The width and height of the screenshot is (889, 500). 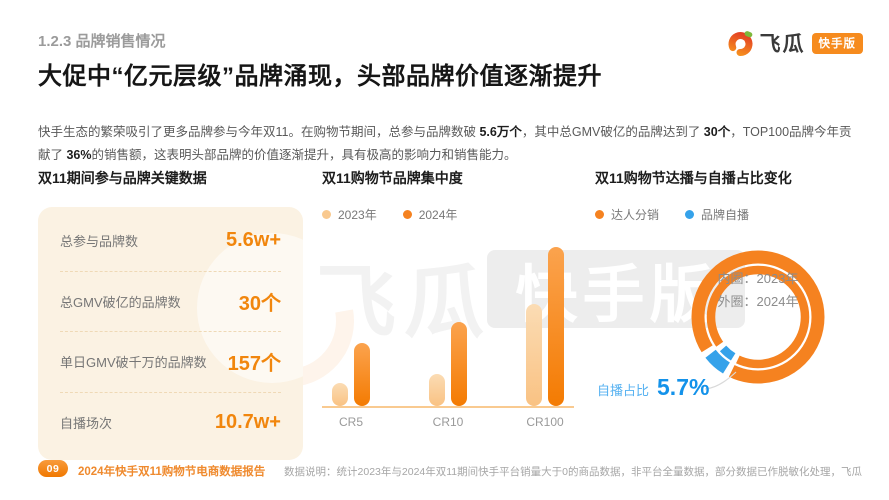 I want to click on bar-xlabel-CR5: CR5, so click(x=350, y=422).